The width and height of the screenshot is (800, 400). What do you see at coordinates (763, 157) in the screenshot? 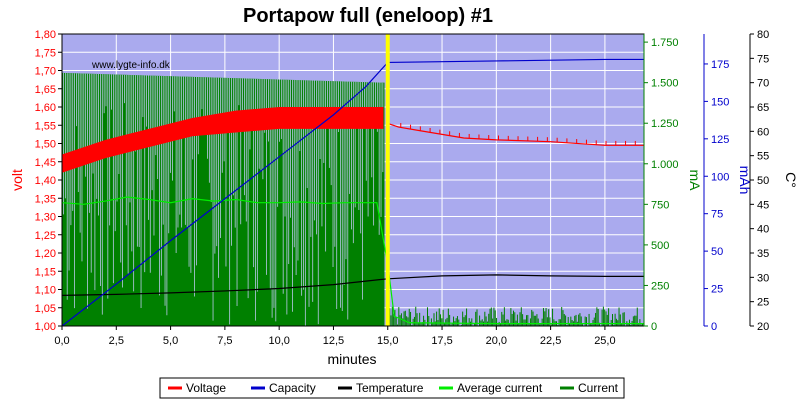
I see `temp-tick-label: 55` at bounding box center [763, 157].